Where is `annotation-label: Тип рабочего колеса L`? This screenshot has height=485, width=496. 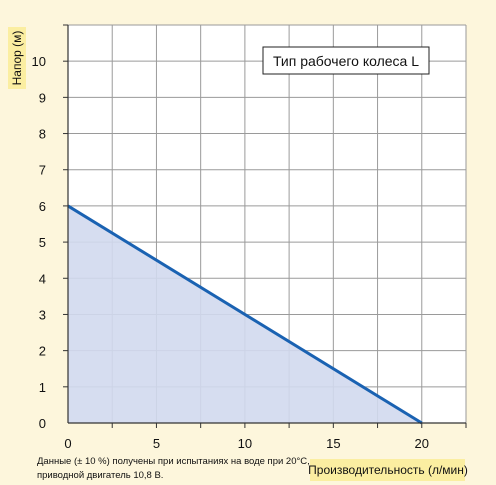
annotation-label: Тип рабочего колеса L is located at coordinates (346, 61).